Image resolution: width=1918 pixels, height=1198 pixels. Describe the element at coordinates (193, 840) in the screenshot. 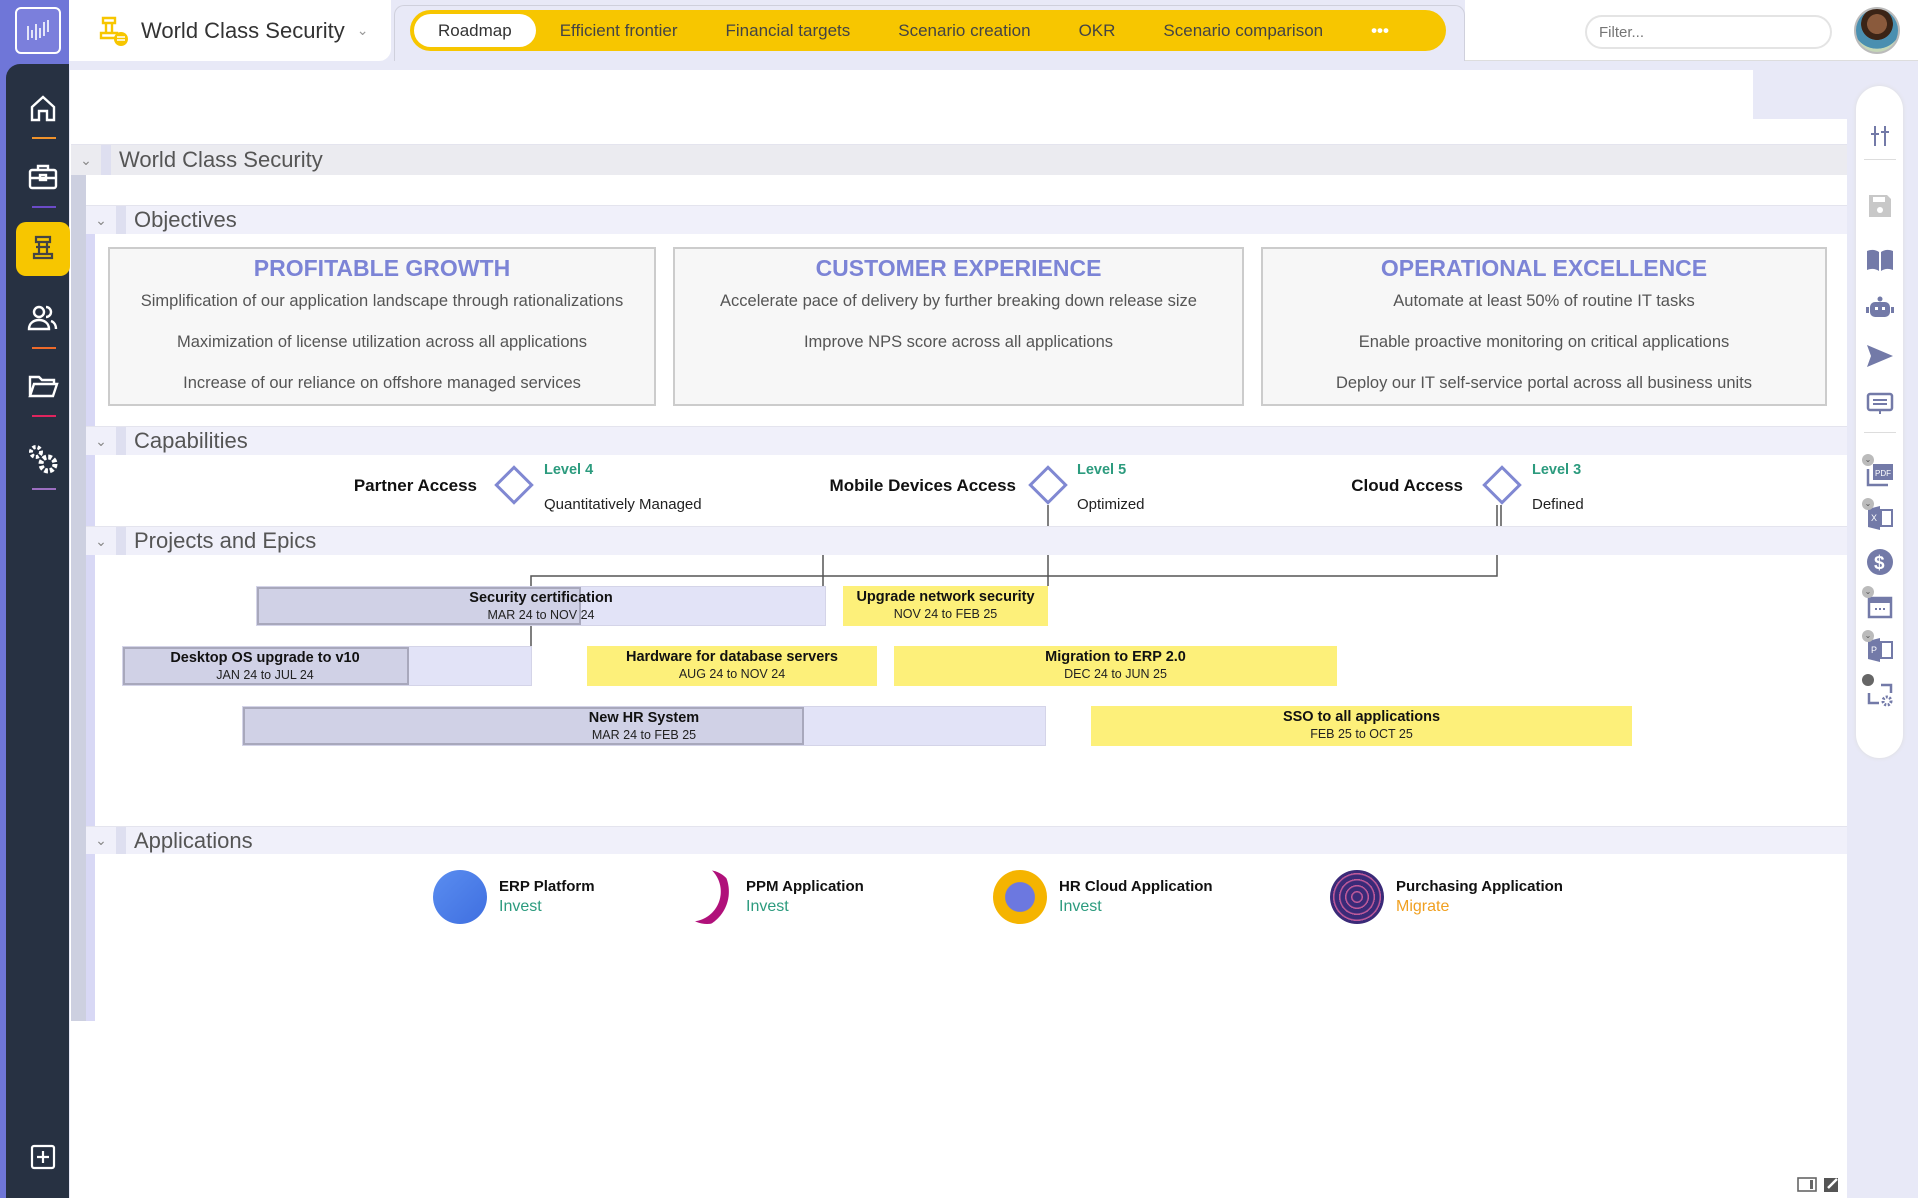

I see `section-title: Applications` at that location.